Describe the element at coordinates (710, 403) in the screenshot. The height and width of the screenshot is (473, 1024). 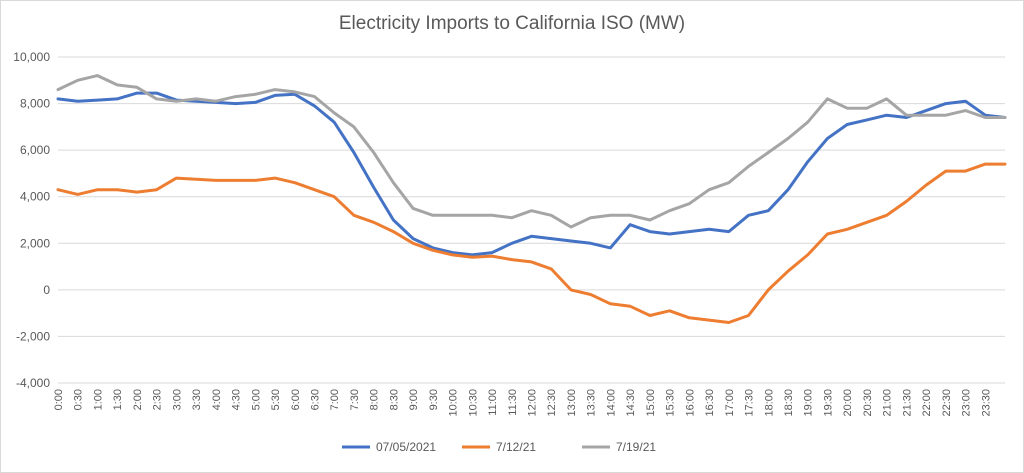
I see `x-tick-label: 16:30` at that location.